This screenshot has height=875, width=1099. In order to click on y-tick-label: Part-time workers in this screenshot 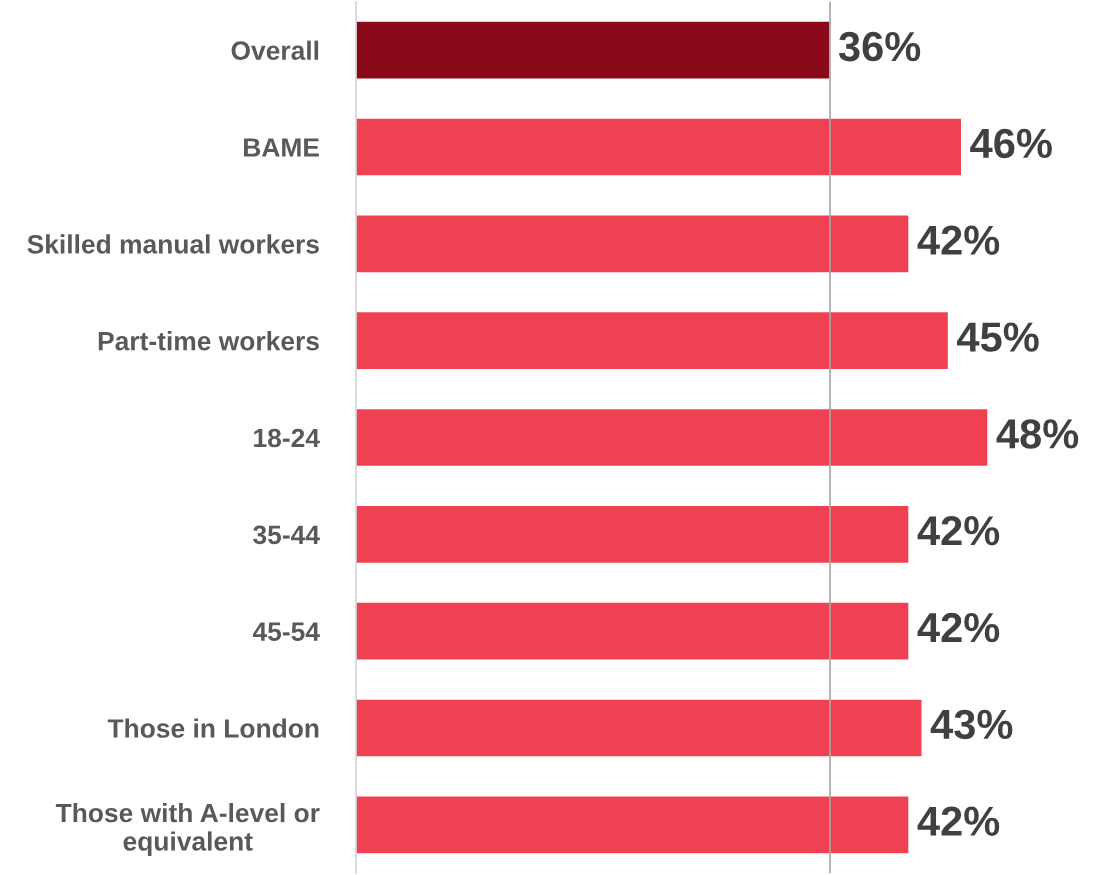, I will do `click(208, 341)`.